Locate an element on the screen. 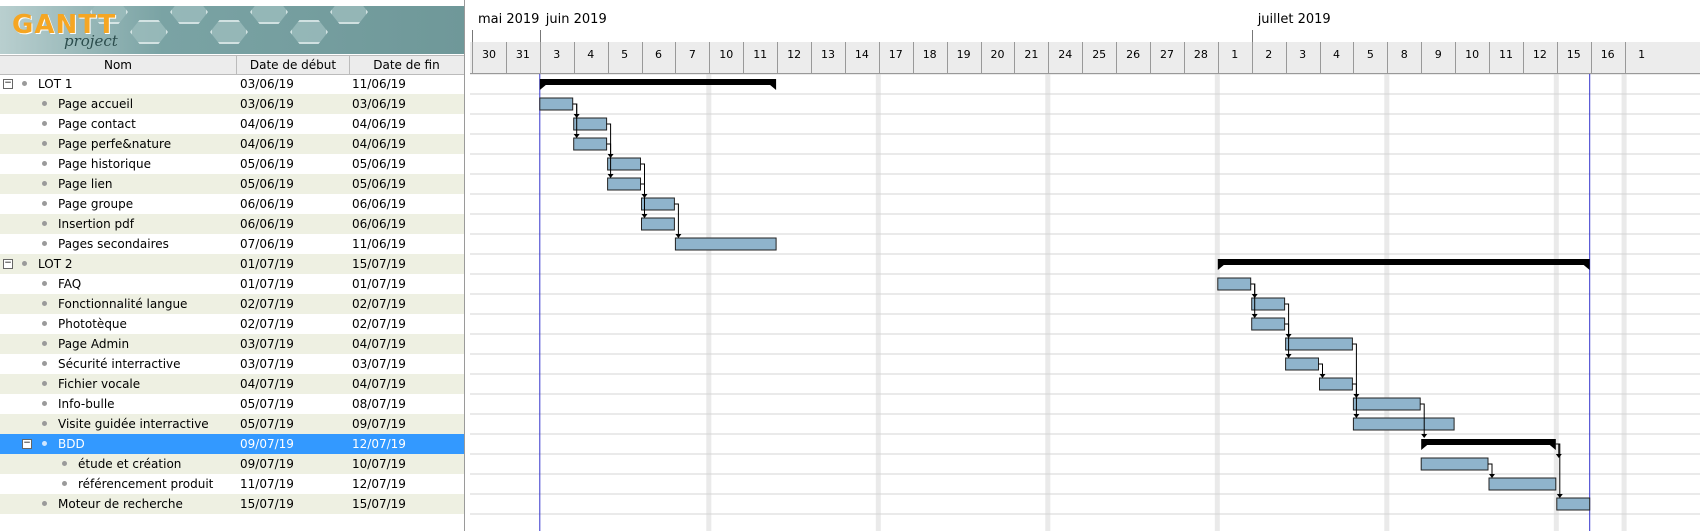 The height and width of the screenshot is (531, 1700). task-row: Page historique 05/06/19 05/06/19 is located at coordinates (232, 164).